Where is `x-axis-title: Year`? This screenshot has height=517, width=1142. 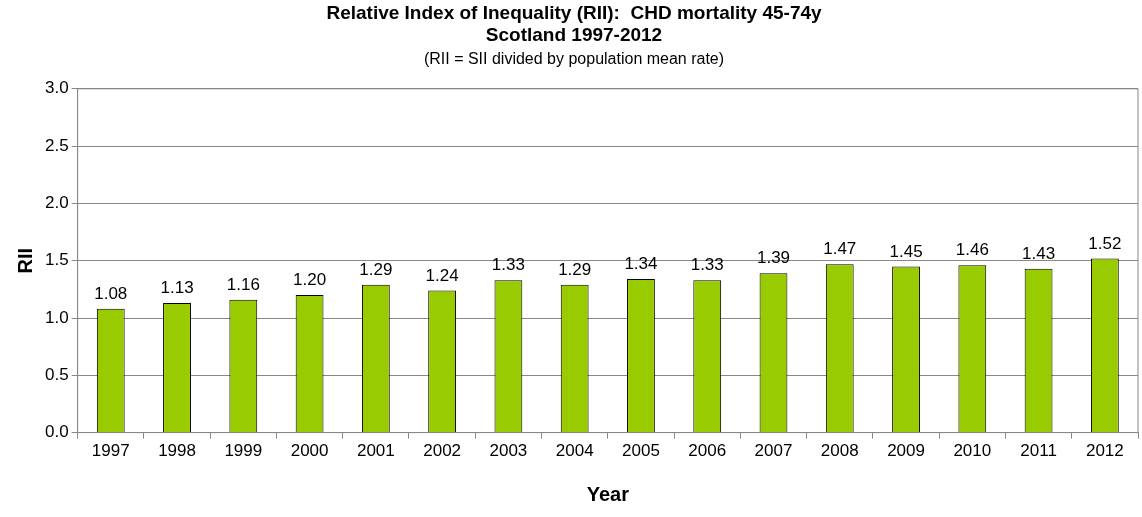 x-axis-title: Year is located at coordinates (608, 493).